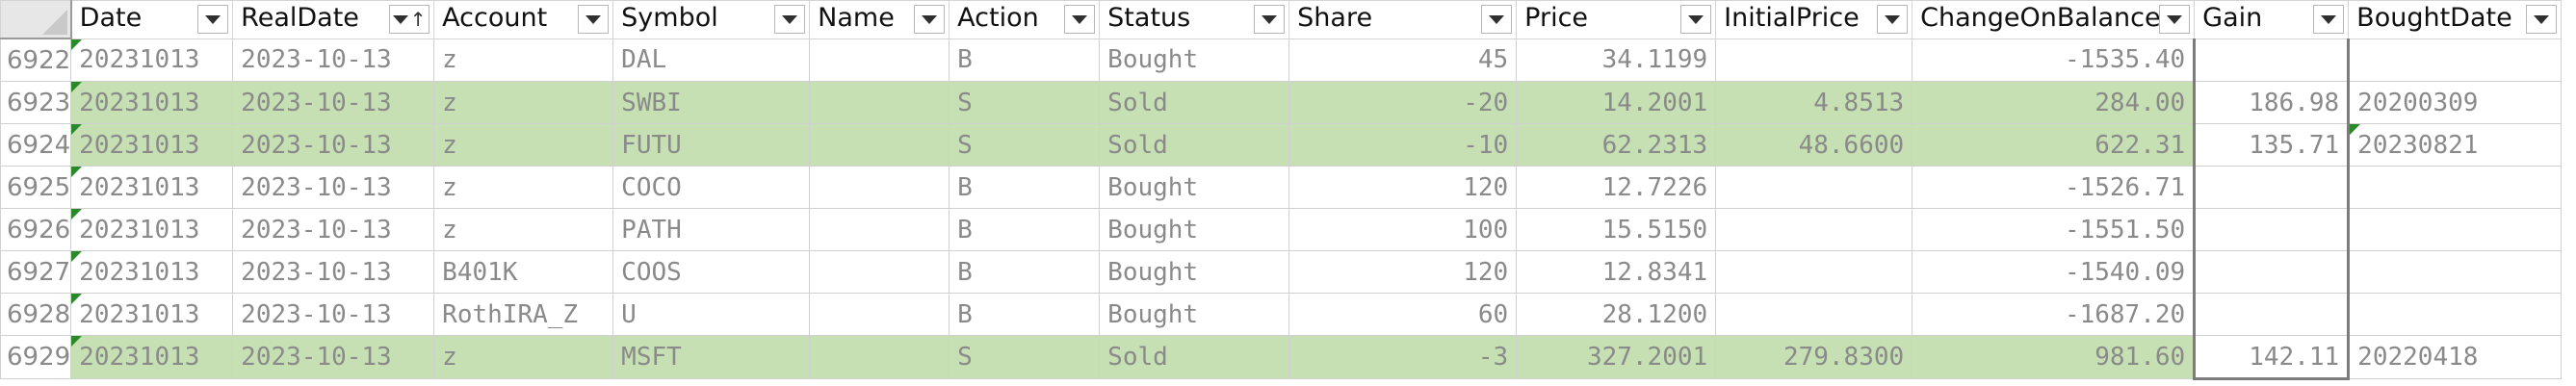  Describe the element at coordinates (36, 60) in the screenshot. I see `row-number: 6922` at that location.